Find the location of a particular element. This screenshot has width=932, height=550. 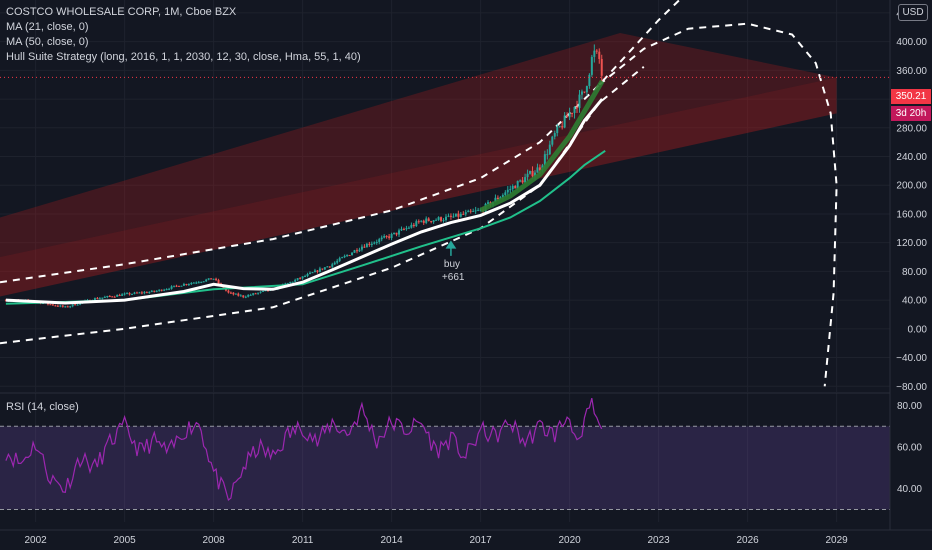

price-tick-label: 80.00 is located at coordinates (914, 272).